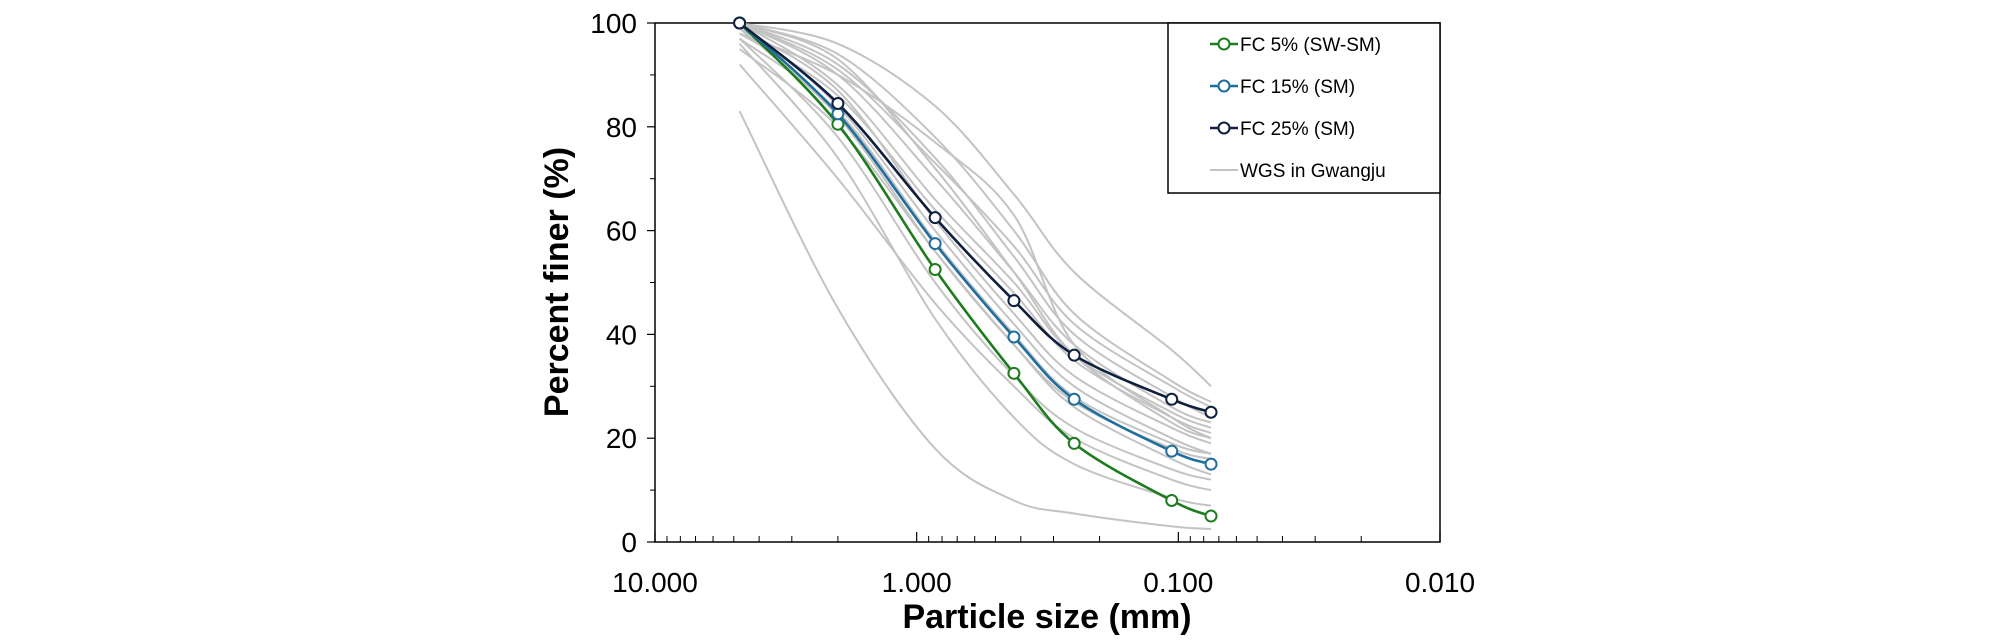 The height and width of the screenshot is (640, 2008). I want to click on y-tick-label: 60, so click(621, 231).